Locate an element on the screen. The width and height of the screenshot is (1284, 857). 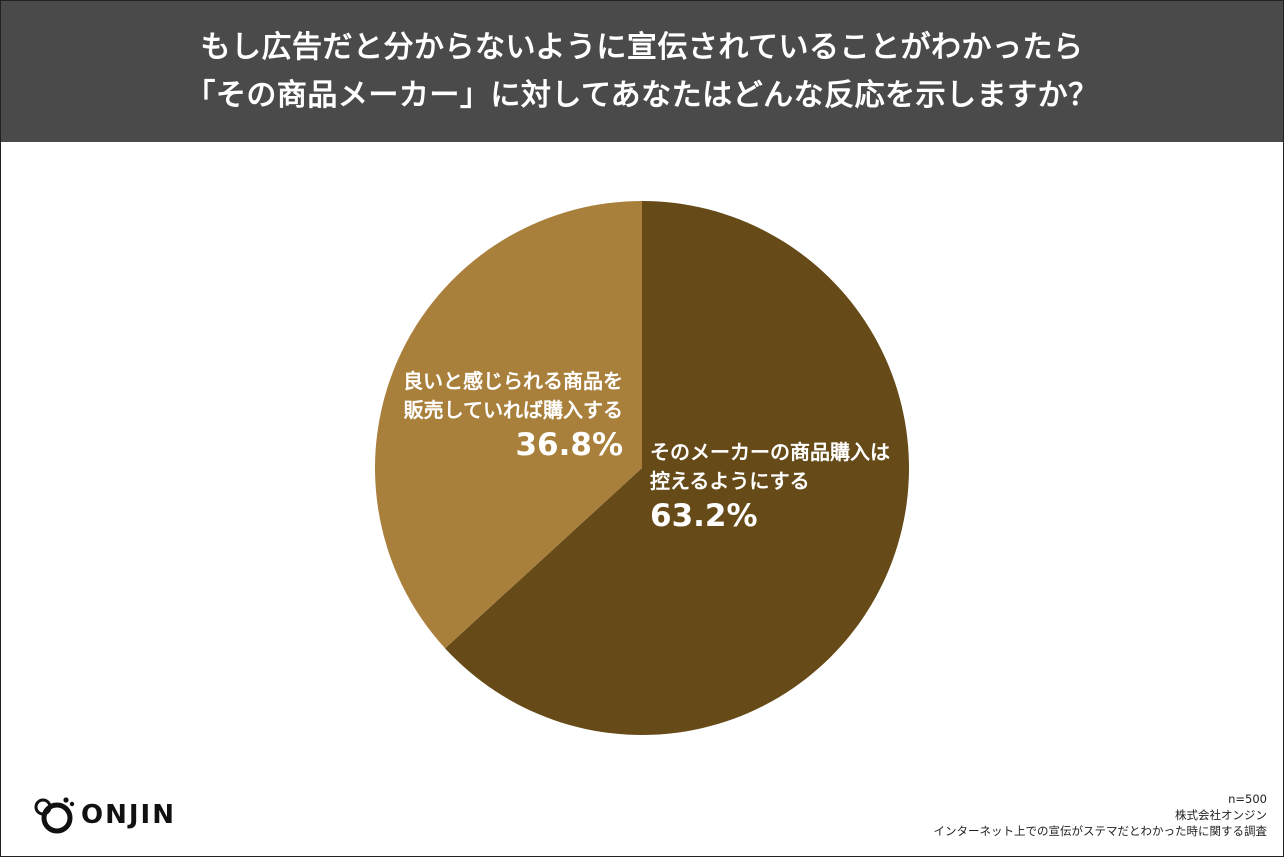
onjin-logo-icon is located at coordinates (54, 815).